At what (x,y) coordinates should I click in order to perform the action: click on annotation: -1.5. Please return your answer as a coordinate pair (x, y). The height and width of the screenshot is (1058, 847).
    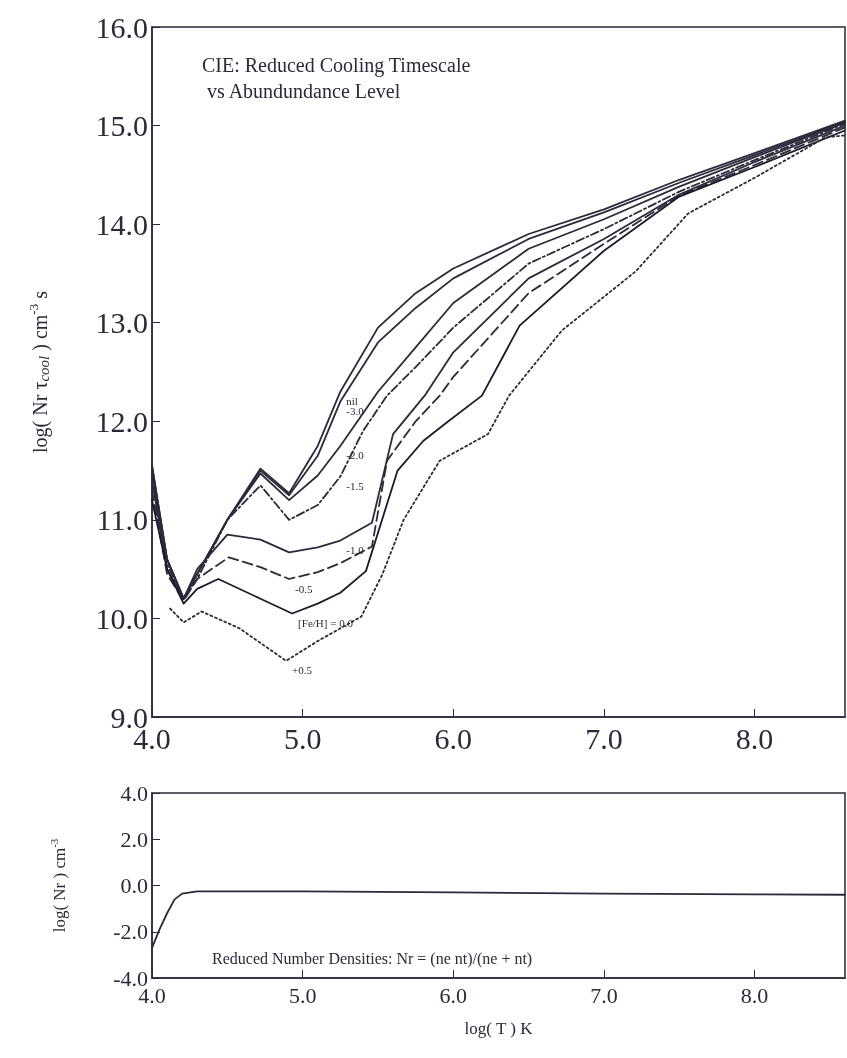
    Looking at the image, I should click on (355, 485).